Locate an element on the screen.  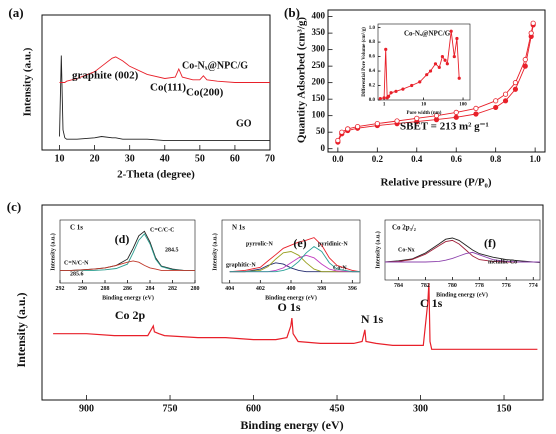
y-tick-label: 0.6 is located at coordinates (372, 57).